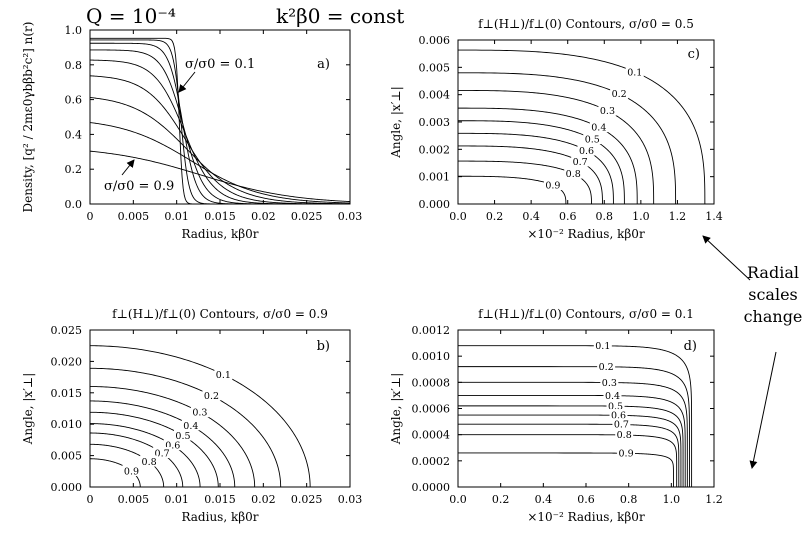 This screenshot has width=809, height=536. I want to click on density-curve-sigma-0.8, so click(220, 163).